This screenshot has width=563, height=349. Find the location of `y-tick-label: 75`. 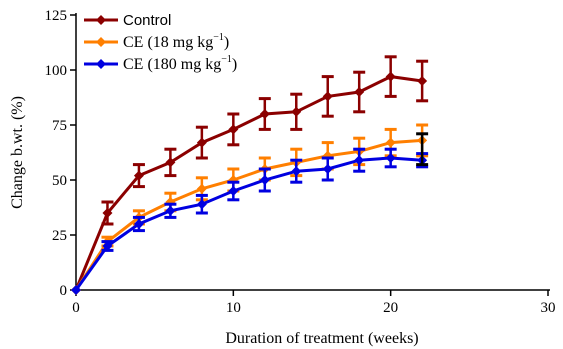

y-tick-label: 75 is located at coordinates (59, 126).